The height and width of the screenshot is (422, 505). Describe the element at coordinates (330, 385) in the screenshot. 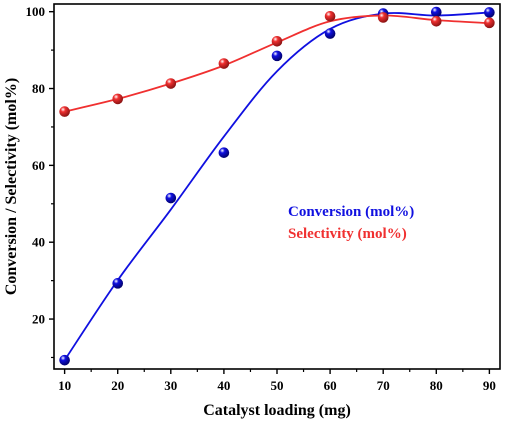

I see `x-tick-label: 60` at that location.